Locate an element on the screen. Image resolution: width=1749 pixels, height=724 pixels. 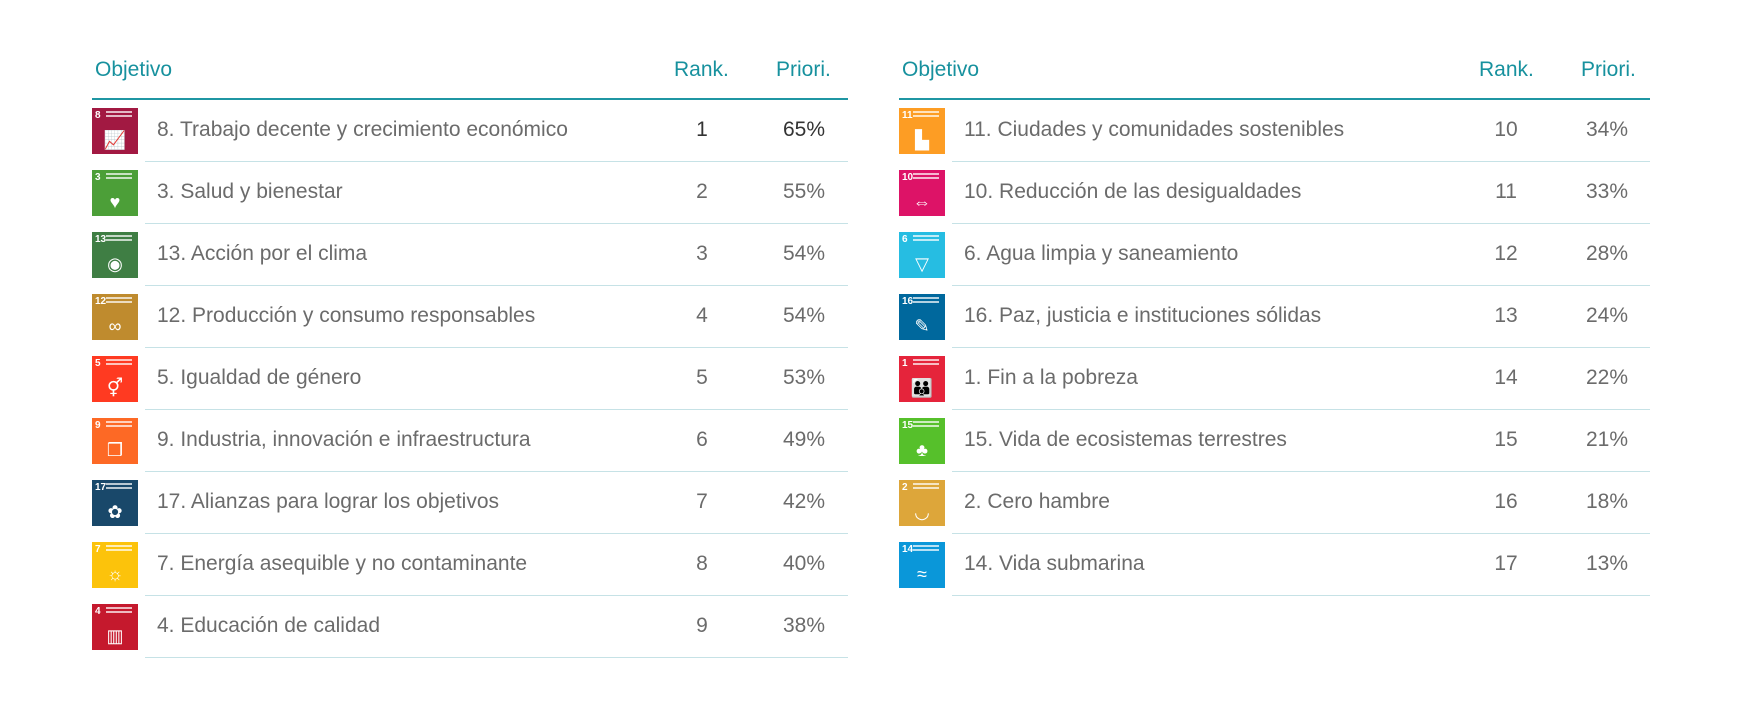
priority-value: 33% is located at coordinates (1606, 191).